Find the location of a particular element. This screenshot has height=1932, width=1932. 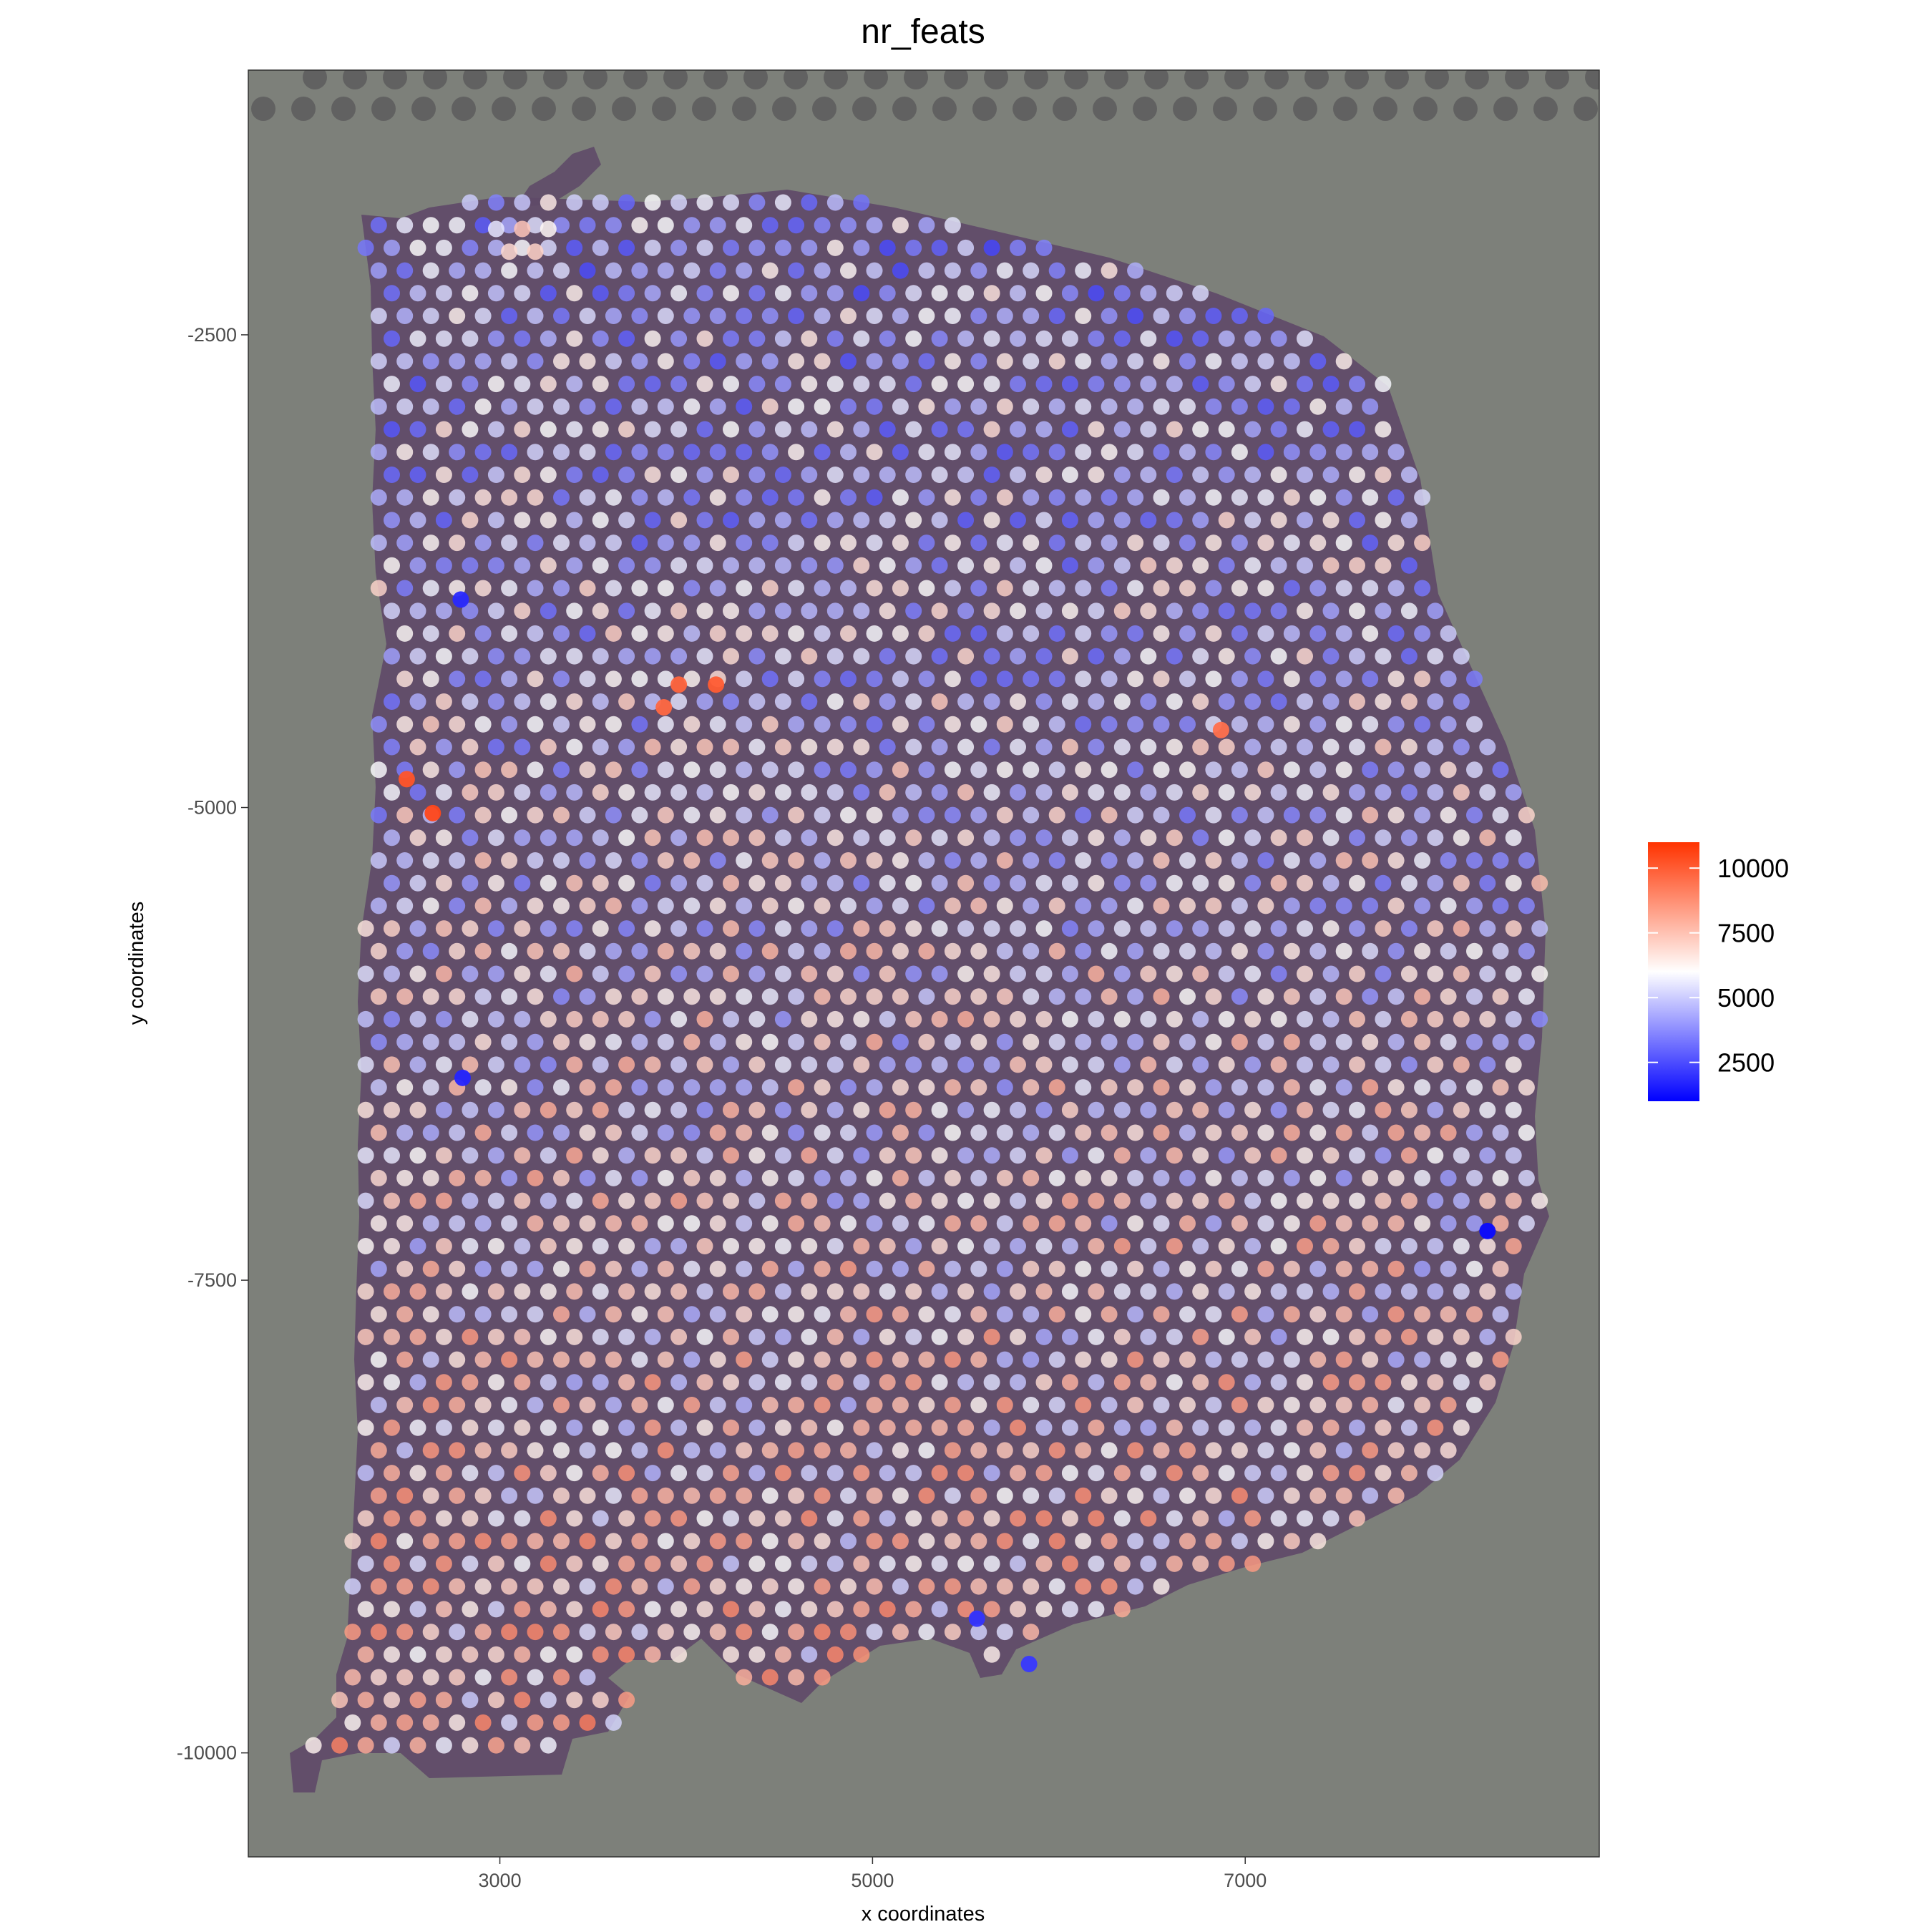

tissue-fragment is located at coordinates (558, 177).